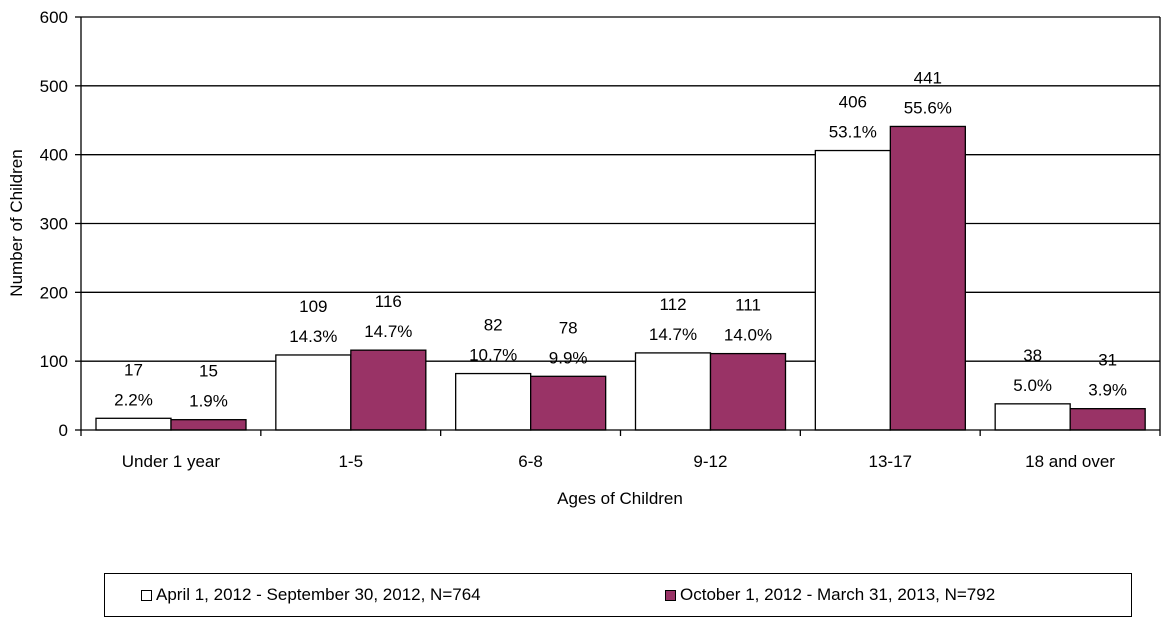 This screenshot has height=619, width=1162. What do you see at coordinates (530, 461) in the screenshot?
I see `x-tick-label: 6-8` at bounding box center [530, 461].